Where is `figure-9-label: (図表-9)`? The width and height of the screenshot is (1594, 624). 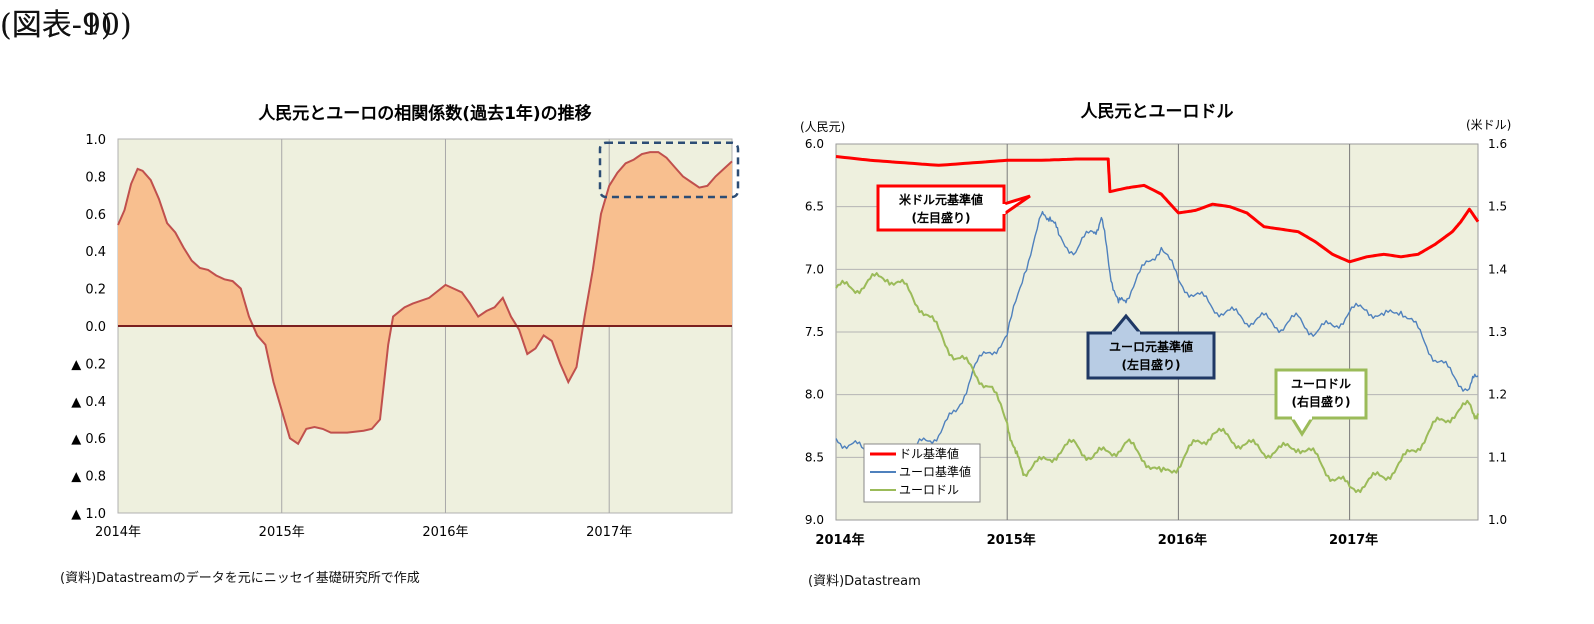
figure-9-label: (図表-9) is located at coordinates (56, 25).